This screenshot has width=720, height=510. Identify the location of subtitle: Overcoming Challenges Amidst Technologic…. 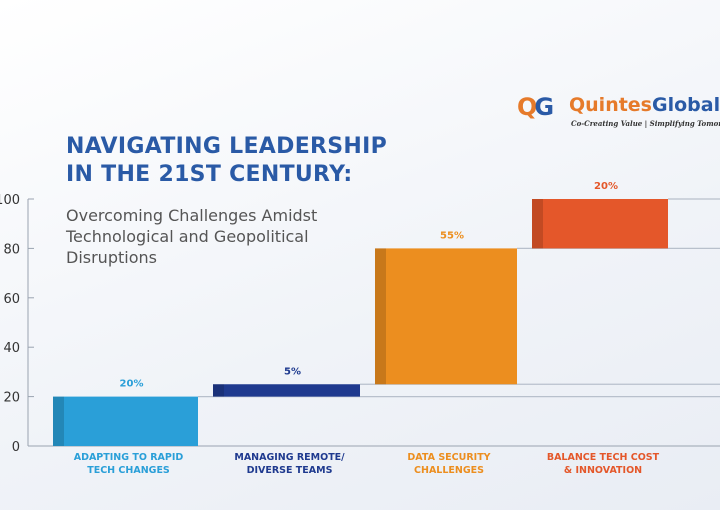
(192, 236).